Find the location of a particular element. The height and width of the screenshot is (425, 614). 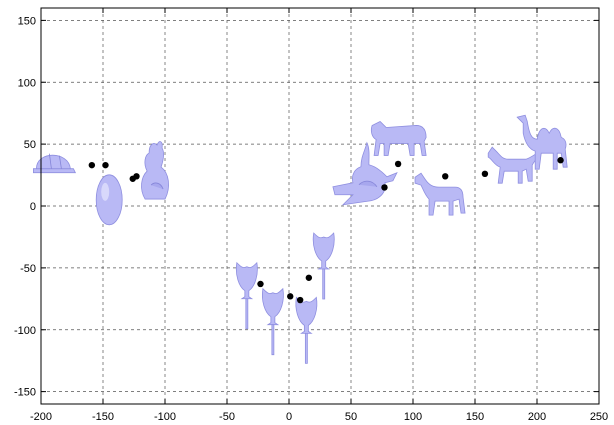

y-tick-label: -100 is located at coordinates (25, 331).